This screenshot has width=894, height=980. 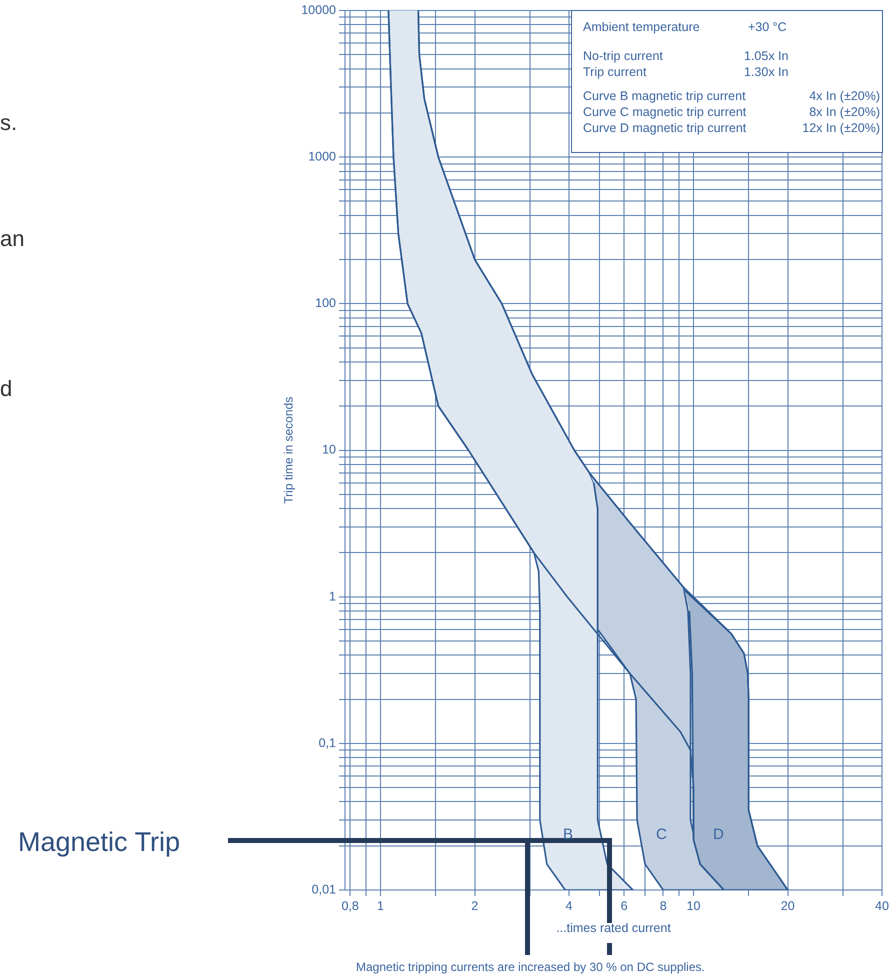 What do you see at coordinates (766, 72) in the screenshot?
I see `annotation: 1.30x In` at bounding box center [766, 72].